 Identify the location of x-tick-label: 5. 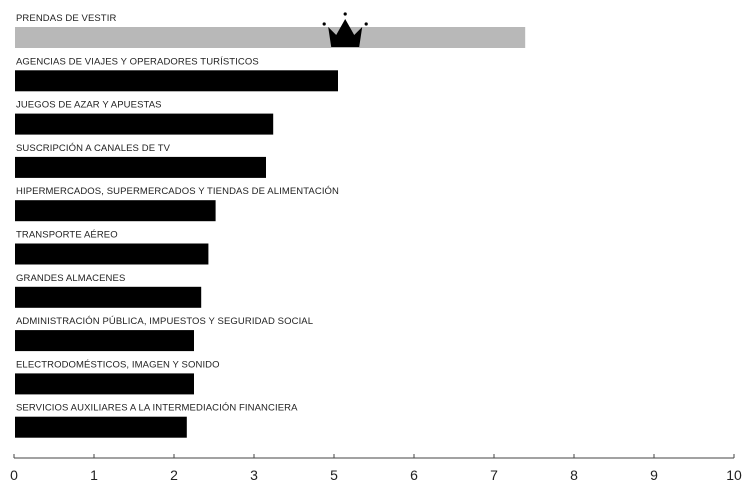
(334, 475).